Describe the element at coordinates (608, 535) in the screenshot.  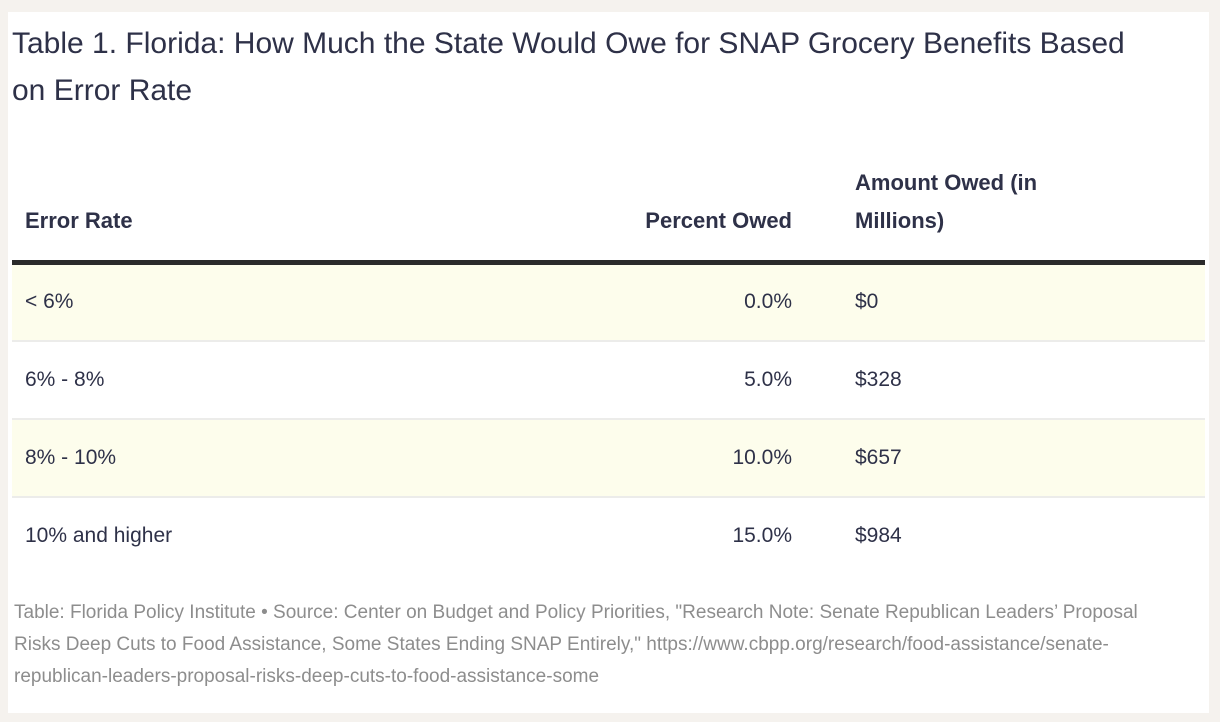
I see `table-row: 10% and higher 15.0% $984` at that location.